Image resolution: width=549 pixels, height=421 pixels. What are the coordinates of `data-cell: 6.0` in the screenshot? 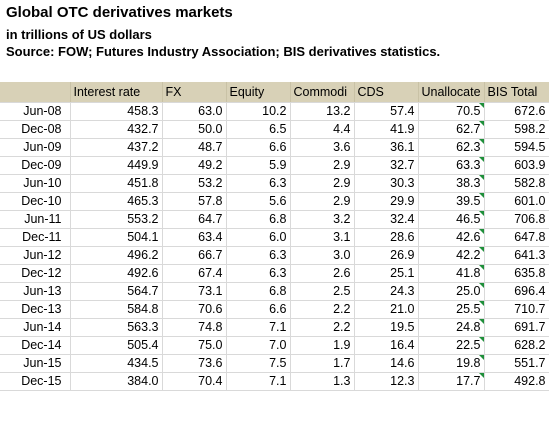 It's located at (258, 237).